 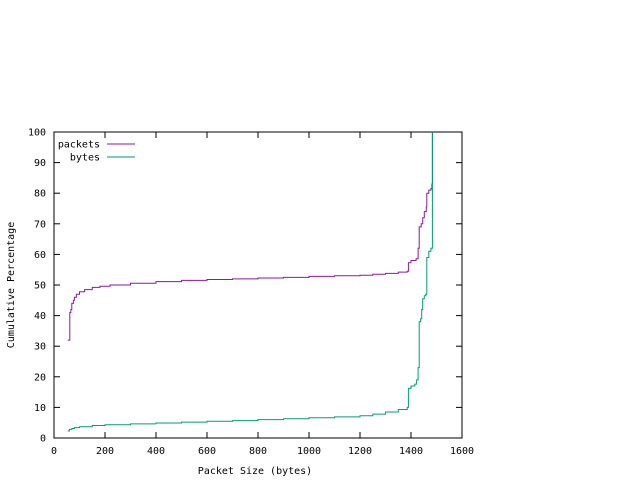 I want to click on y-tick-label: 100, so click(x=37, y=133).